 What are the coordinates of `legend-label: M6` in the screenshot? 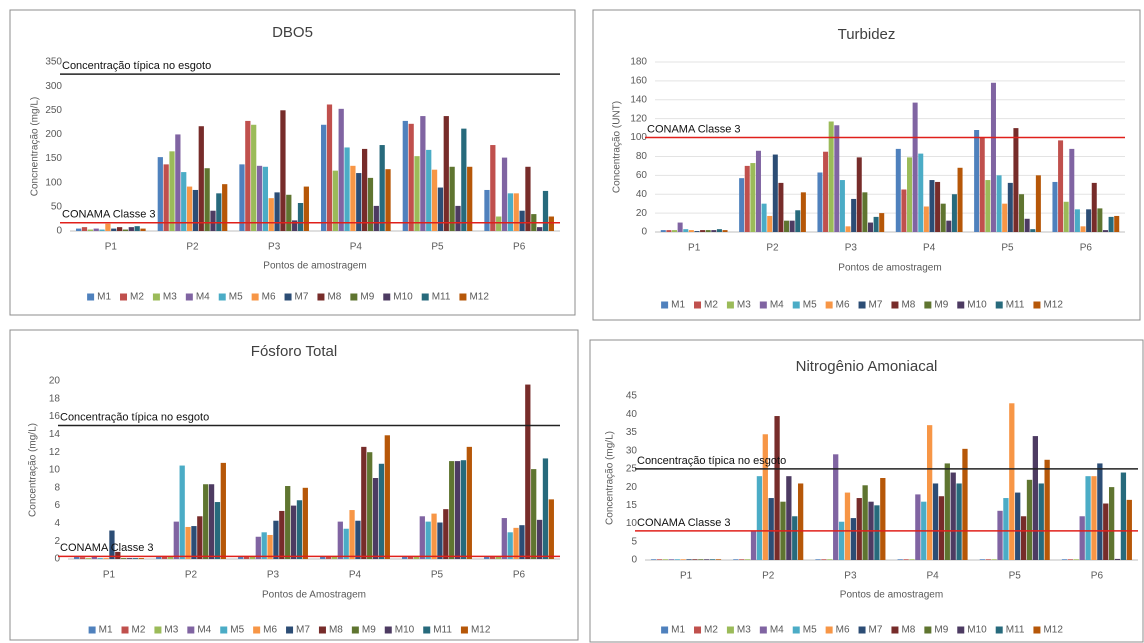 It's located at (843, 305).